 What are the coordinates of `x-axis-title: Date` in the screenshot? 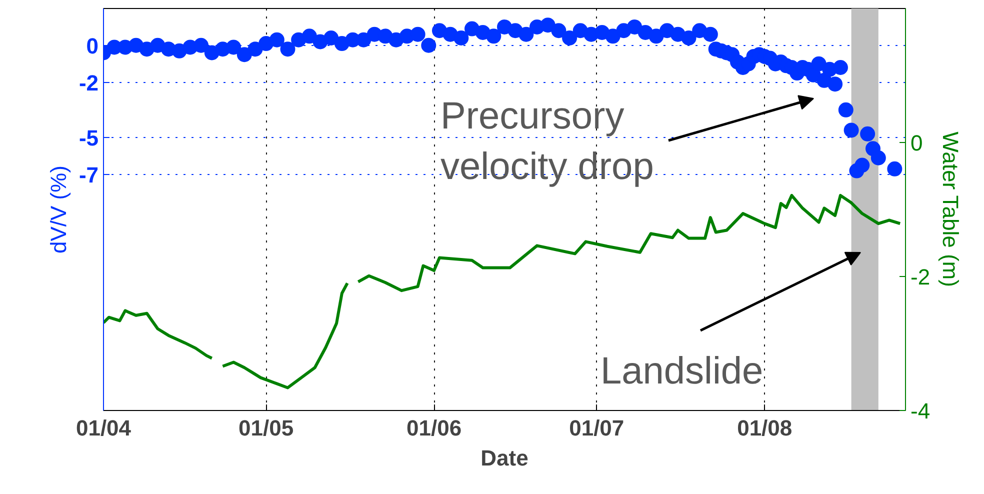 It's located at (504, 458).